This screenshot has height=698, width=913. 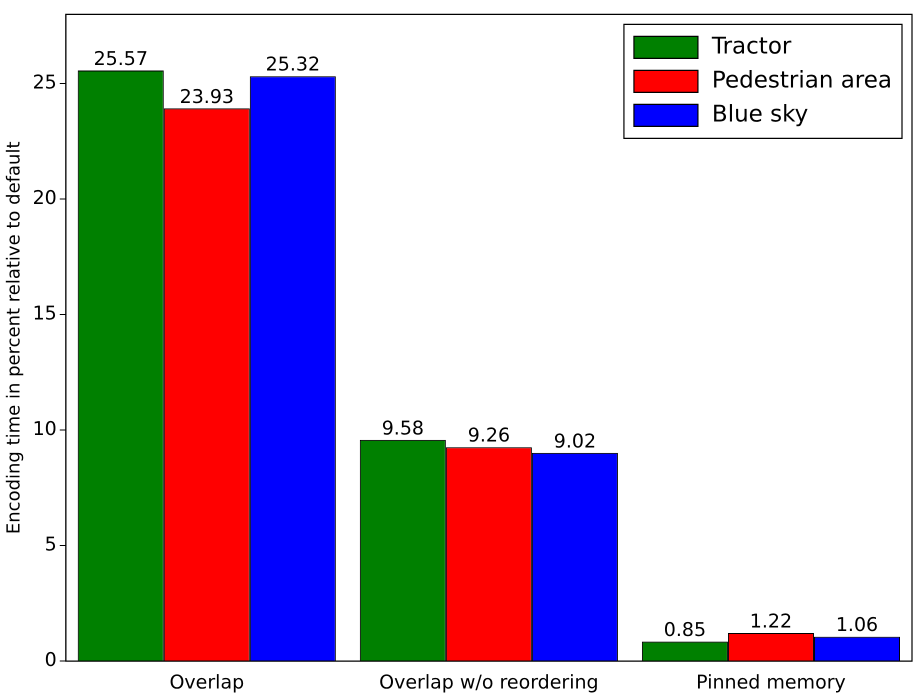 What do you see at coordinates (206, 683) in the screenshot?
I see `x-tick-label: Overlap` at bounding box center [206, 683].